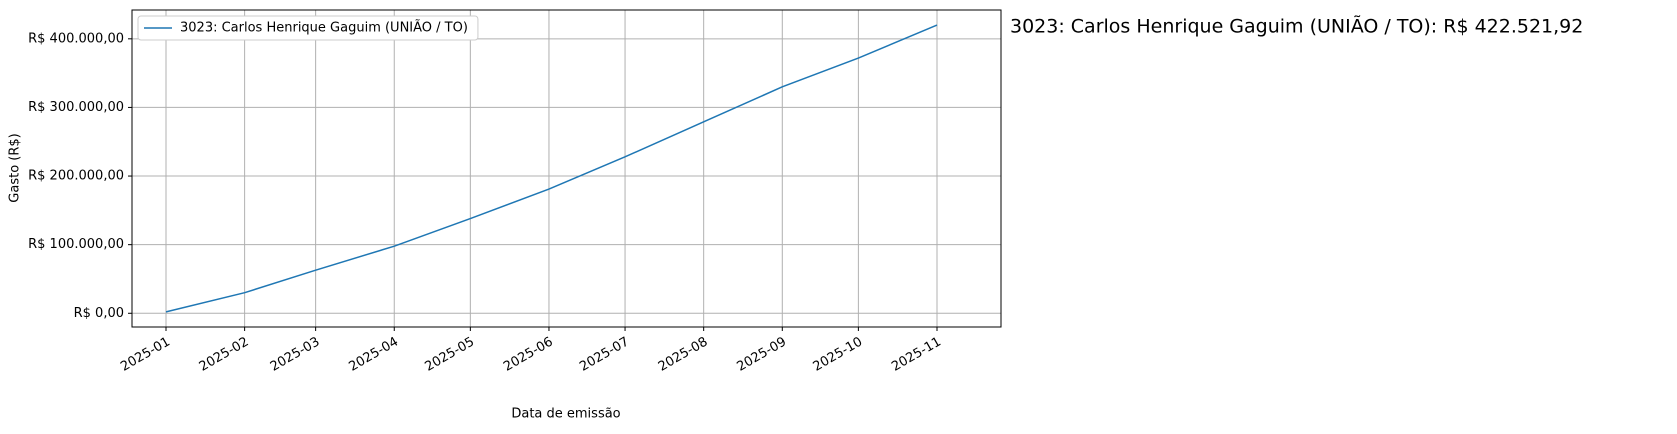 This screenshot has width=1677, height=434. I want to click on x-tick-label: 2025-08, so click(683, 355).